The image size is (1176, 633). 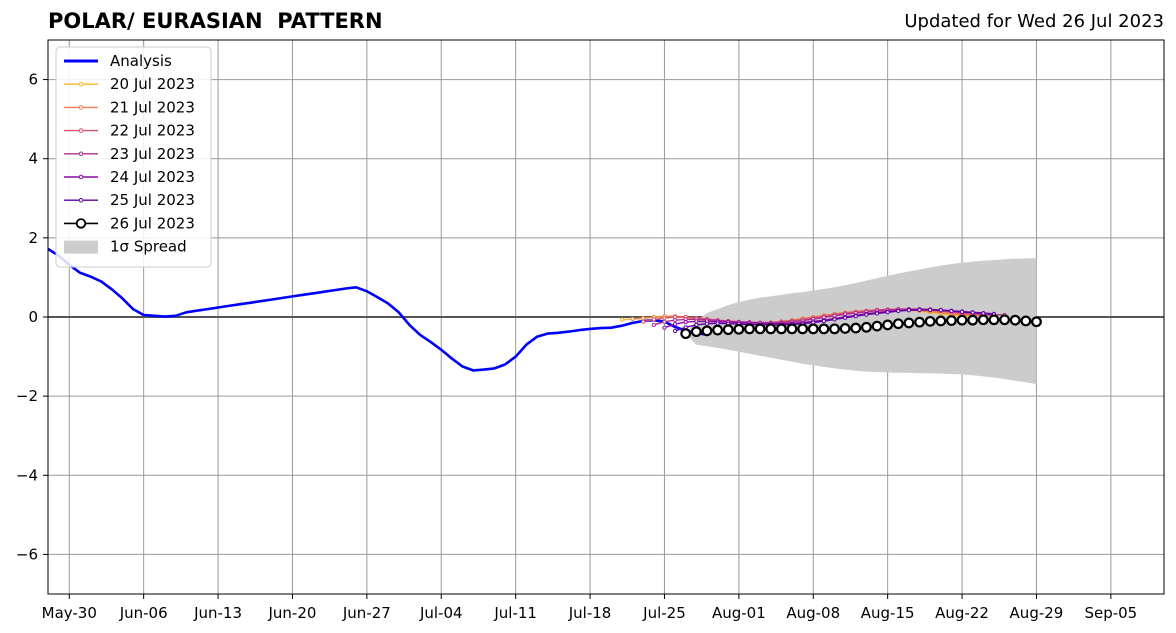 I want to click on y-tick-label: −6, so click(x=27, y=554).